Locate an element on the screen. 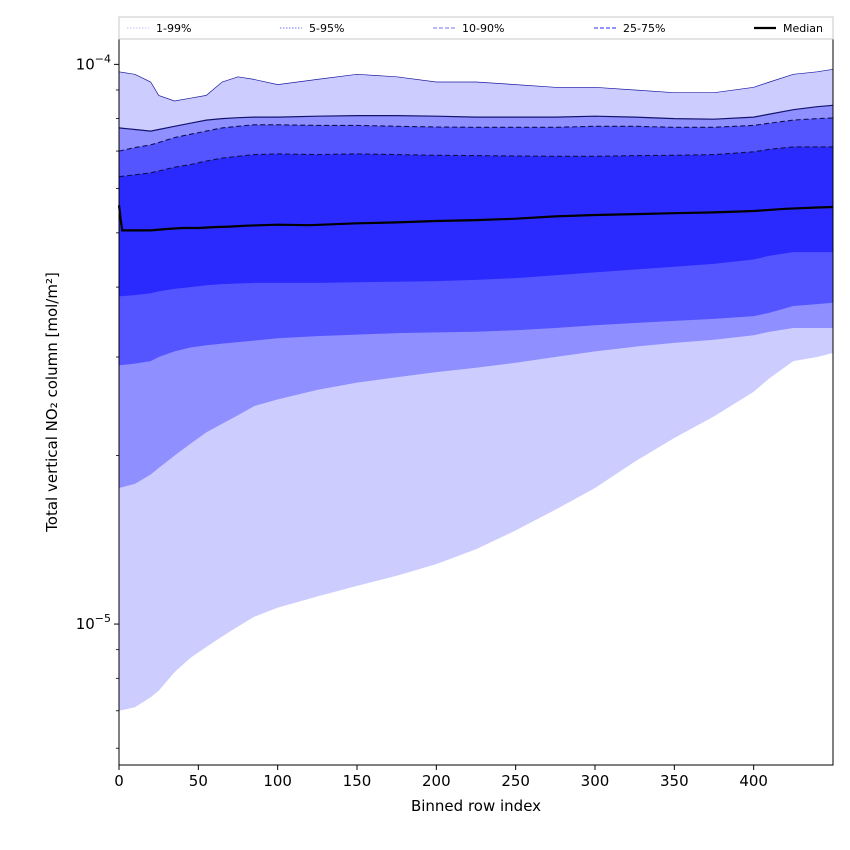 The height and width of the screenshot is (850, 850). legend-label: 10-90% is located at coordinates (483, 28).